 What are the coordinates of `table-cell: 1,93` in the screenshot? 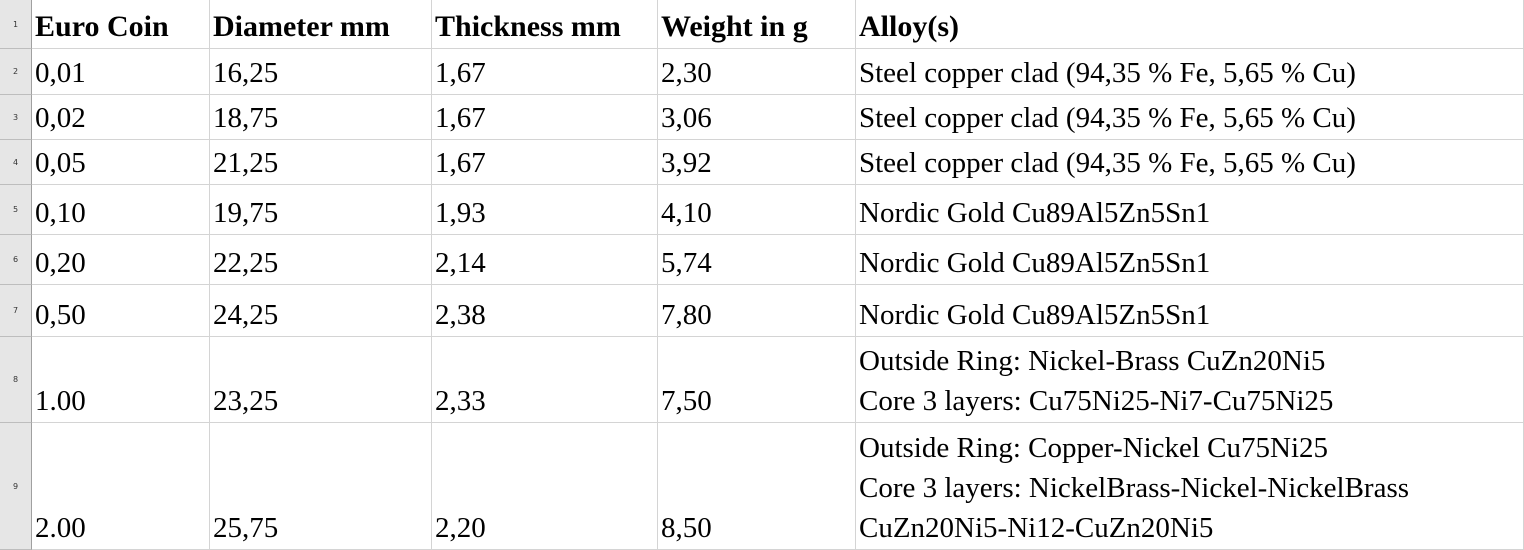 It's located at (545, 210).